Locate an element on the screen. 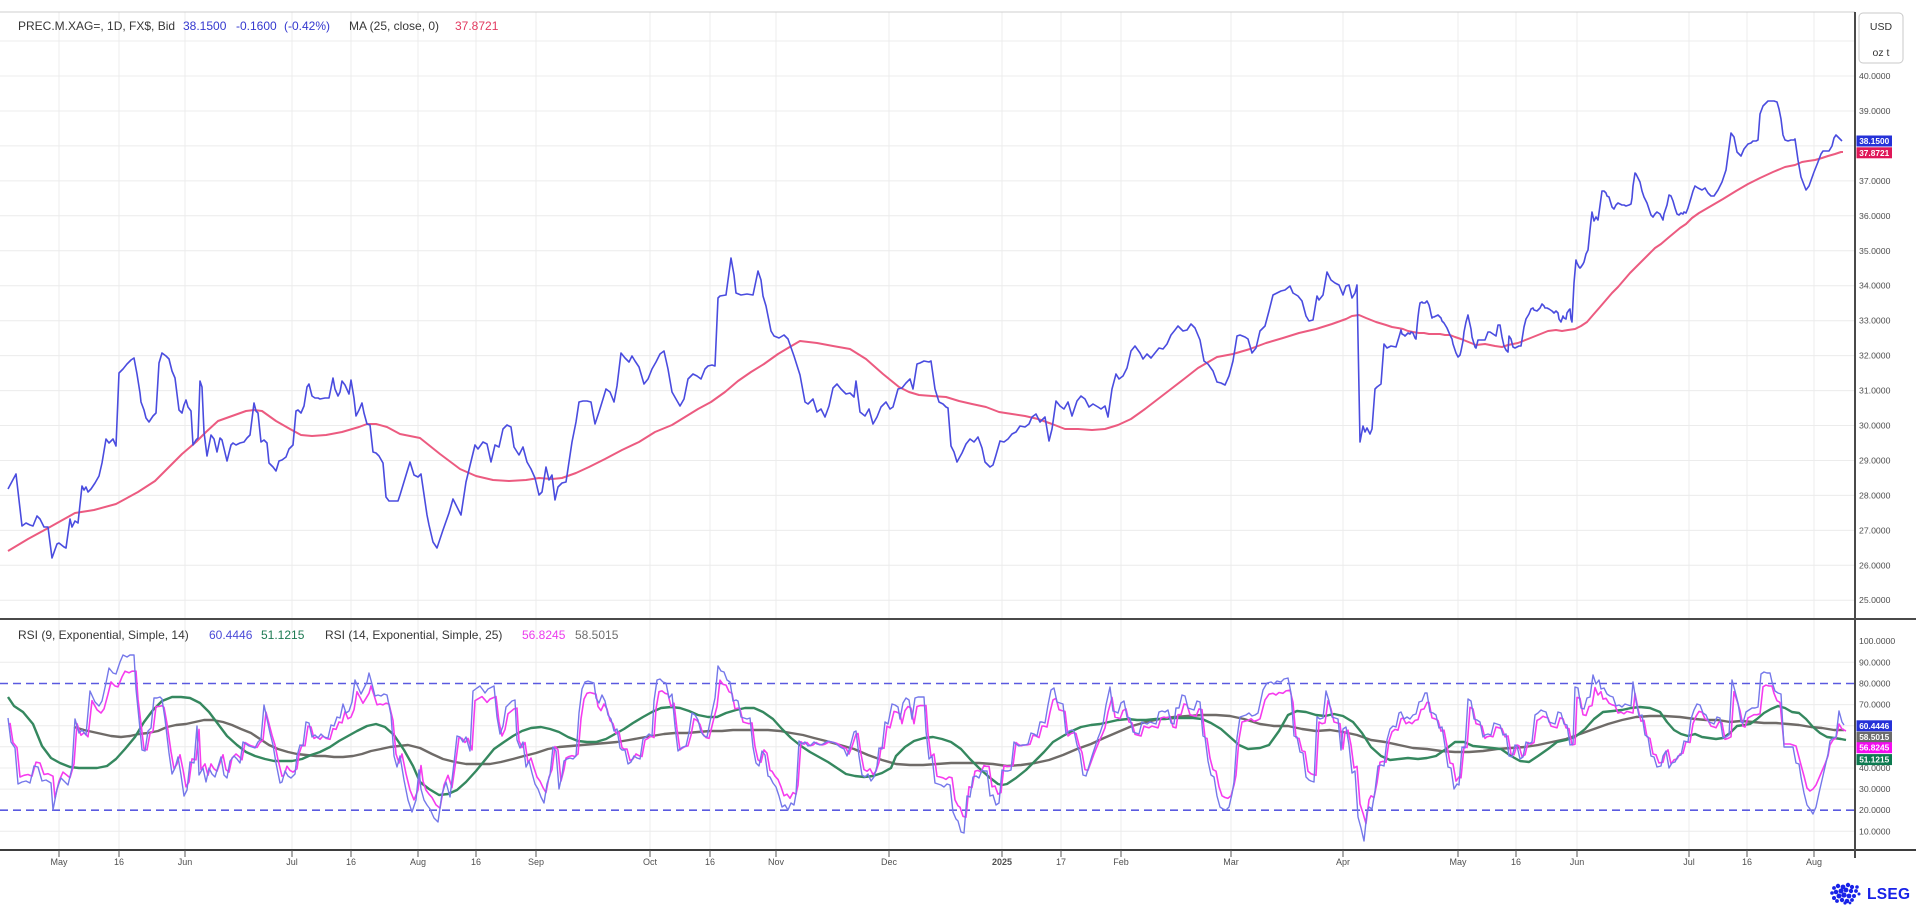 The height and width of the screenshot is (905, 1916). svg-text: MA (25, close, 0) is located at coordinates (394, 26).